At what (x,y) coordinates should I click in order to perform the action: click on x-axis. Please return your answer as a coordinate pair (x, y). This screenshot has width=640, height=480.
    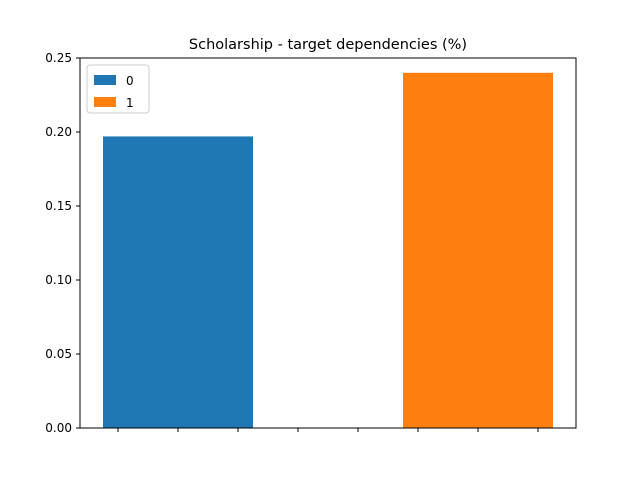
    Looking at the image, I should click on (328, 430).